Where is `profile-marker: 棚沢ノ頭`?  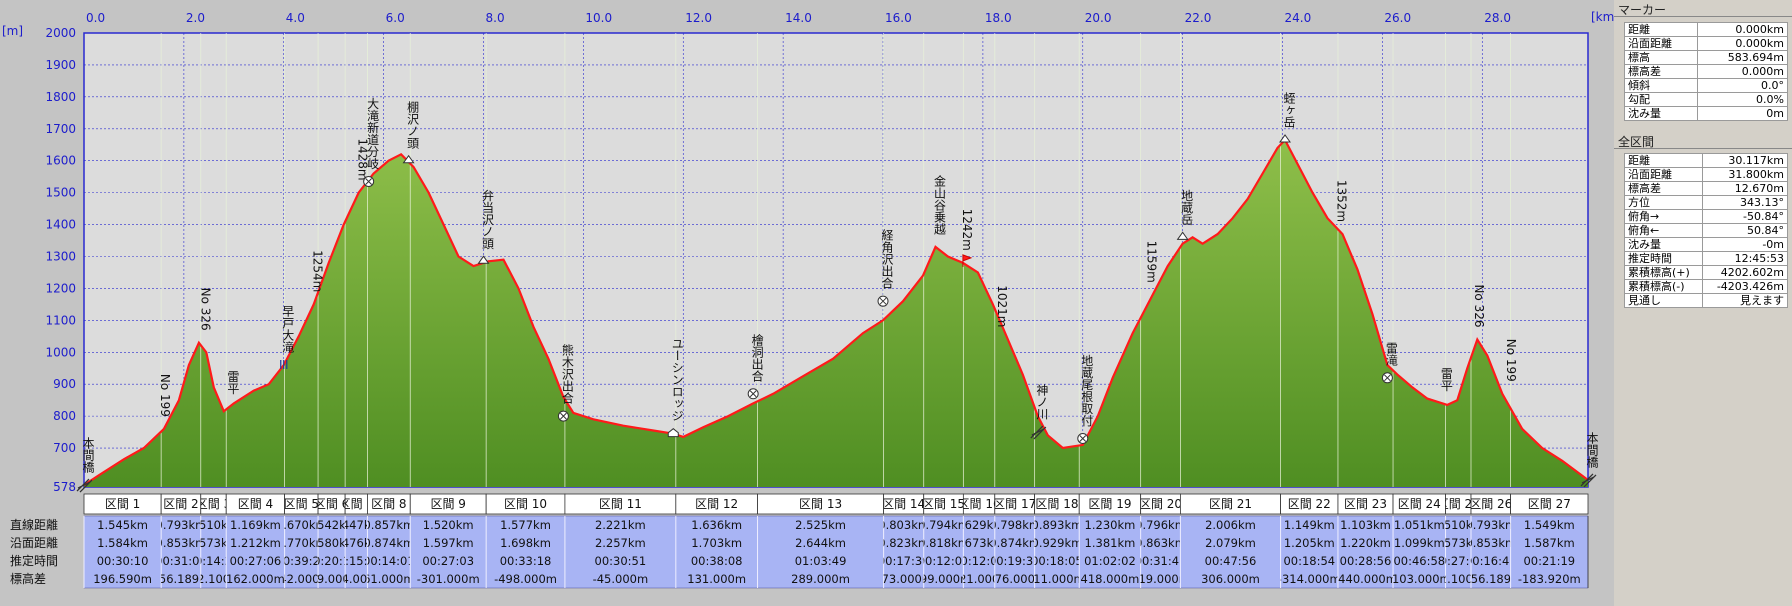 profile-marker: 棚沢ノ頭 is located at coordinates (411, 131).